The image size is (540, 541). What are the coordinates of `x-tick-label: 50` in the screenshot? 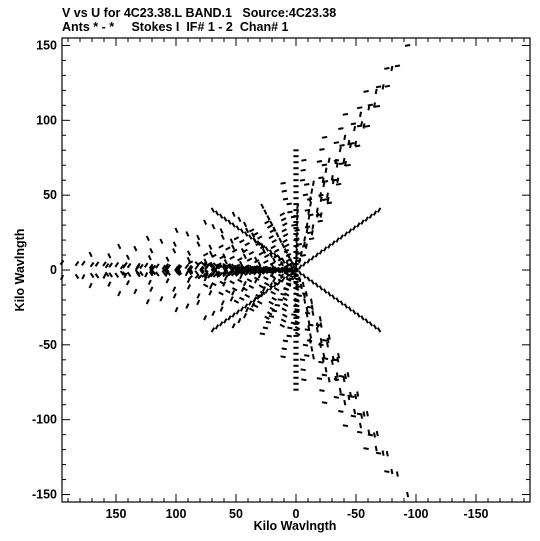 It's located at (236, 514).